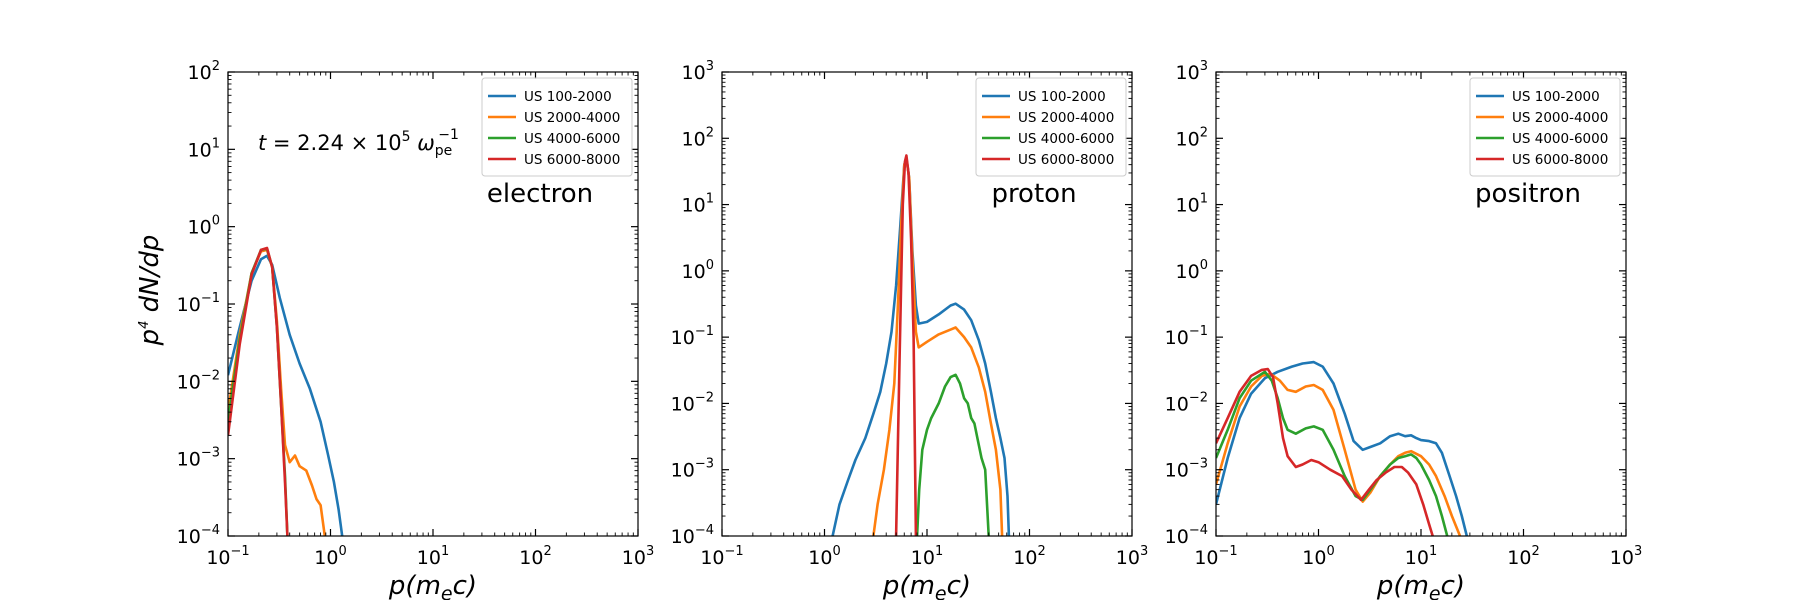 This screenshot has height=600, width=1800. Describe the element at coordinates (150, 291) in the screenshot. I see `y-axis-label: p4 dN/dp` at that location.